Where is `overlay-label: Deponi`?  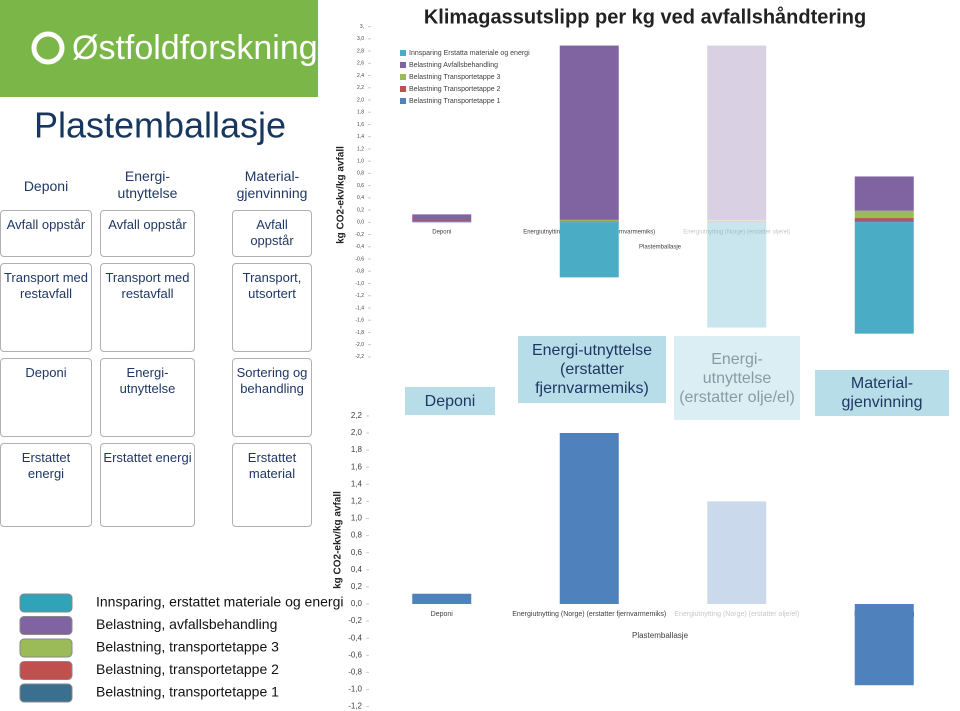
overlay-label: Deponi is located at coordinates (450, 401).